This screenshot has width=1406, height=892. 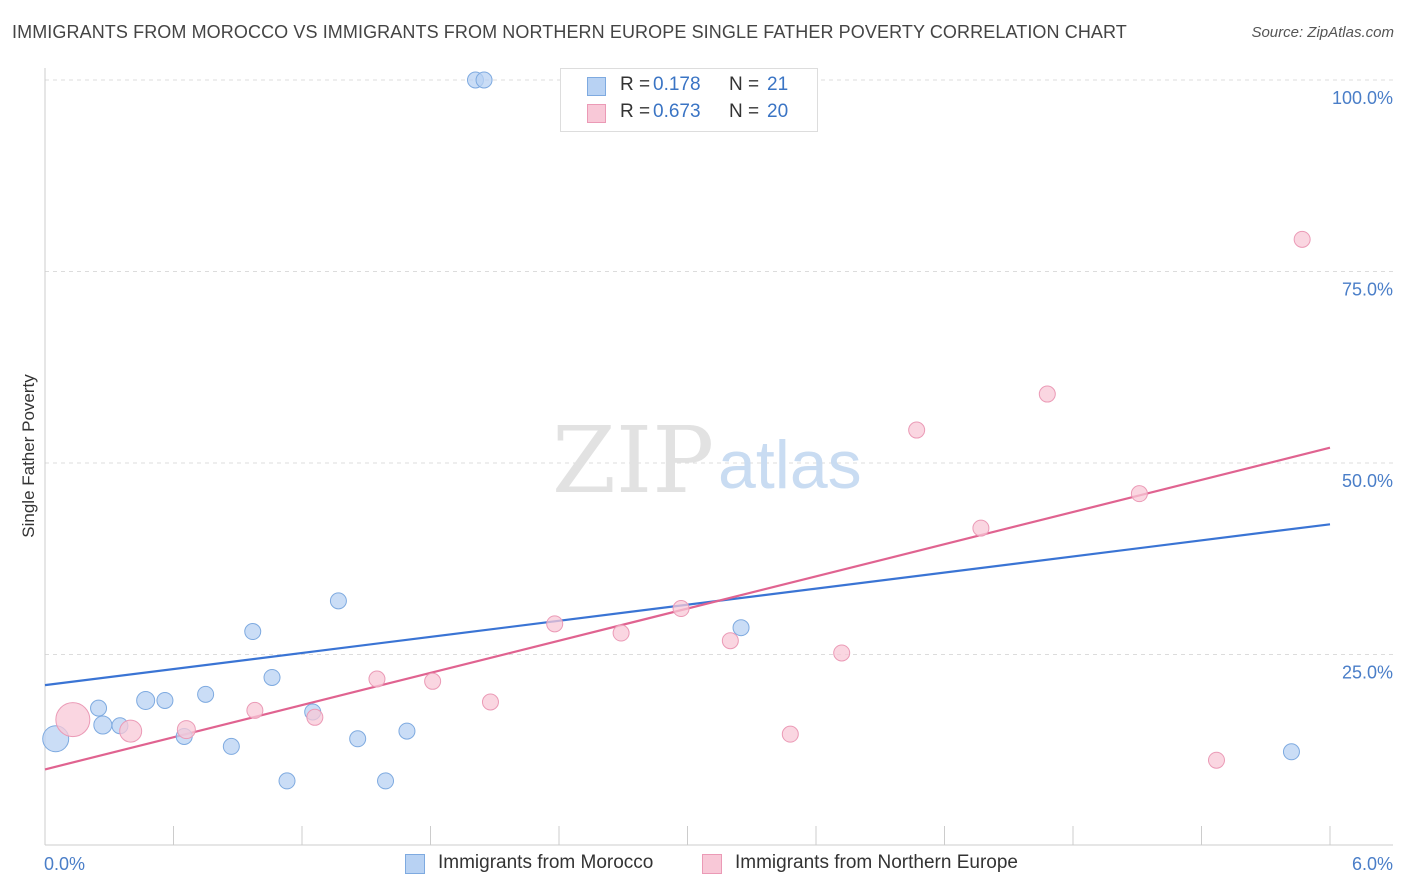 What do you see at coordinates (596, 86) in the screenshot?
I see `legend-swatch-morocco` at bounding box center [596, 86].